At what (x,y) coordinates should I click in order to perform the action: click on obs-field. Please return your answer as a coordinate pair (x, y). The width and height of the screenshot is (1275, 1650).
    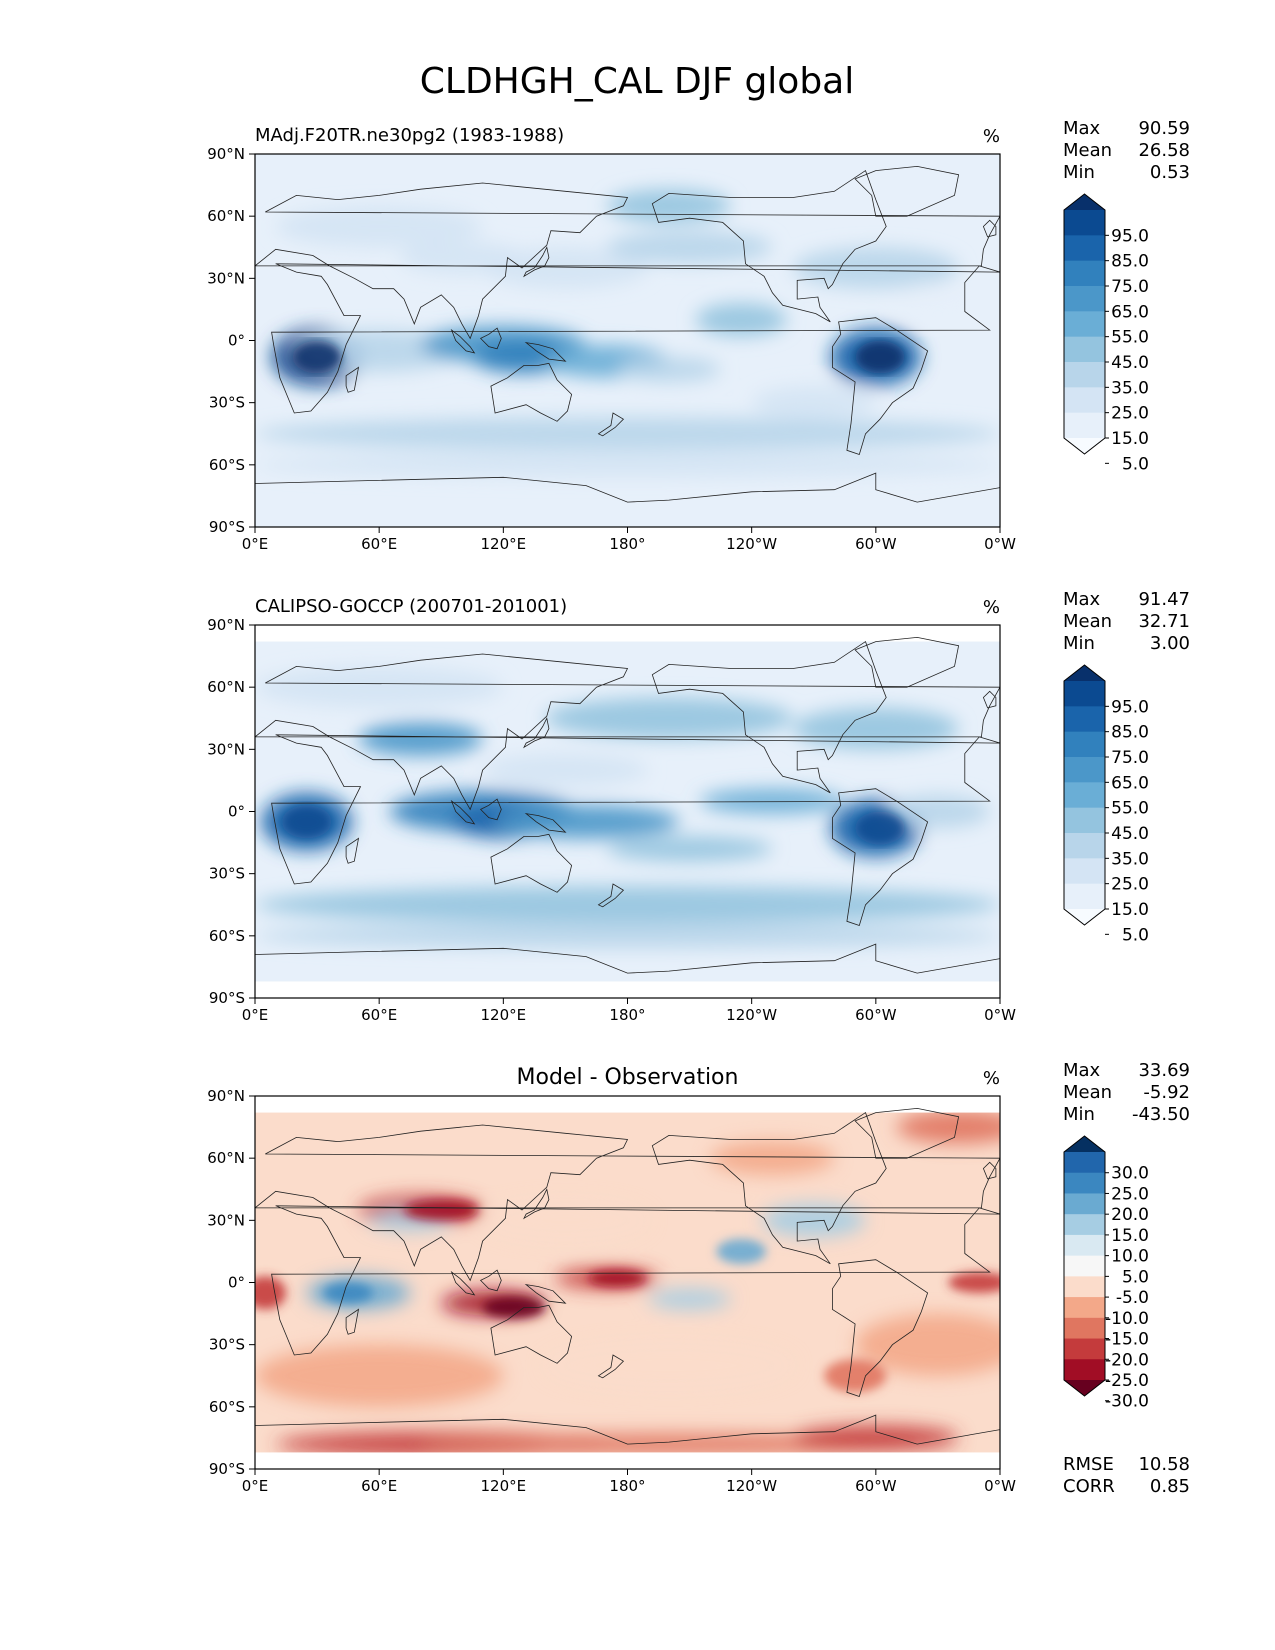
    Looking at the image, I should click on (627, 811).